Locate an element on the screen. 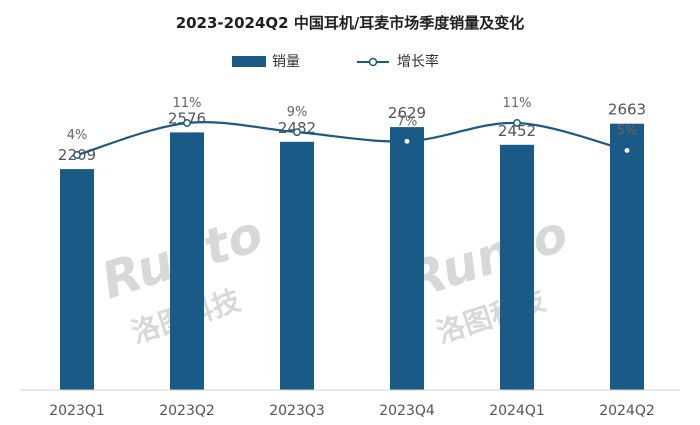 The height and width of the screenshot is (425, 700). growth-value-label: 5% is located at coordinates (627, 130).